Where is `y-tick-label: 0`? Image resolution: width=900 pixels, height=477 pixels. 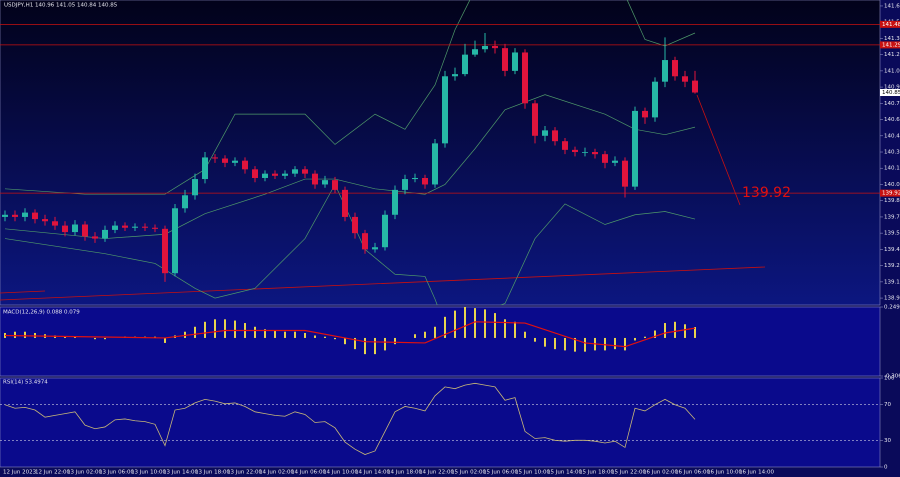
y-tick-label: 0 is located at coordinates (886, 468).